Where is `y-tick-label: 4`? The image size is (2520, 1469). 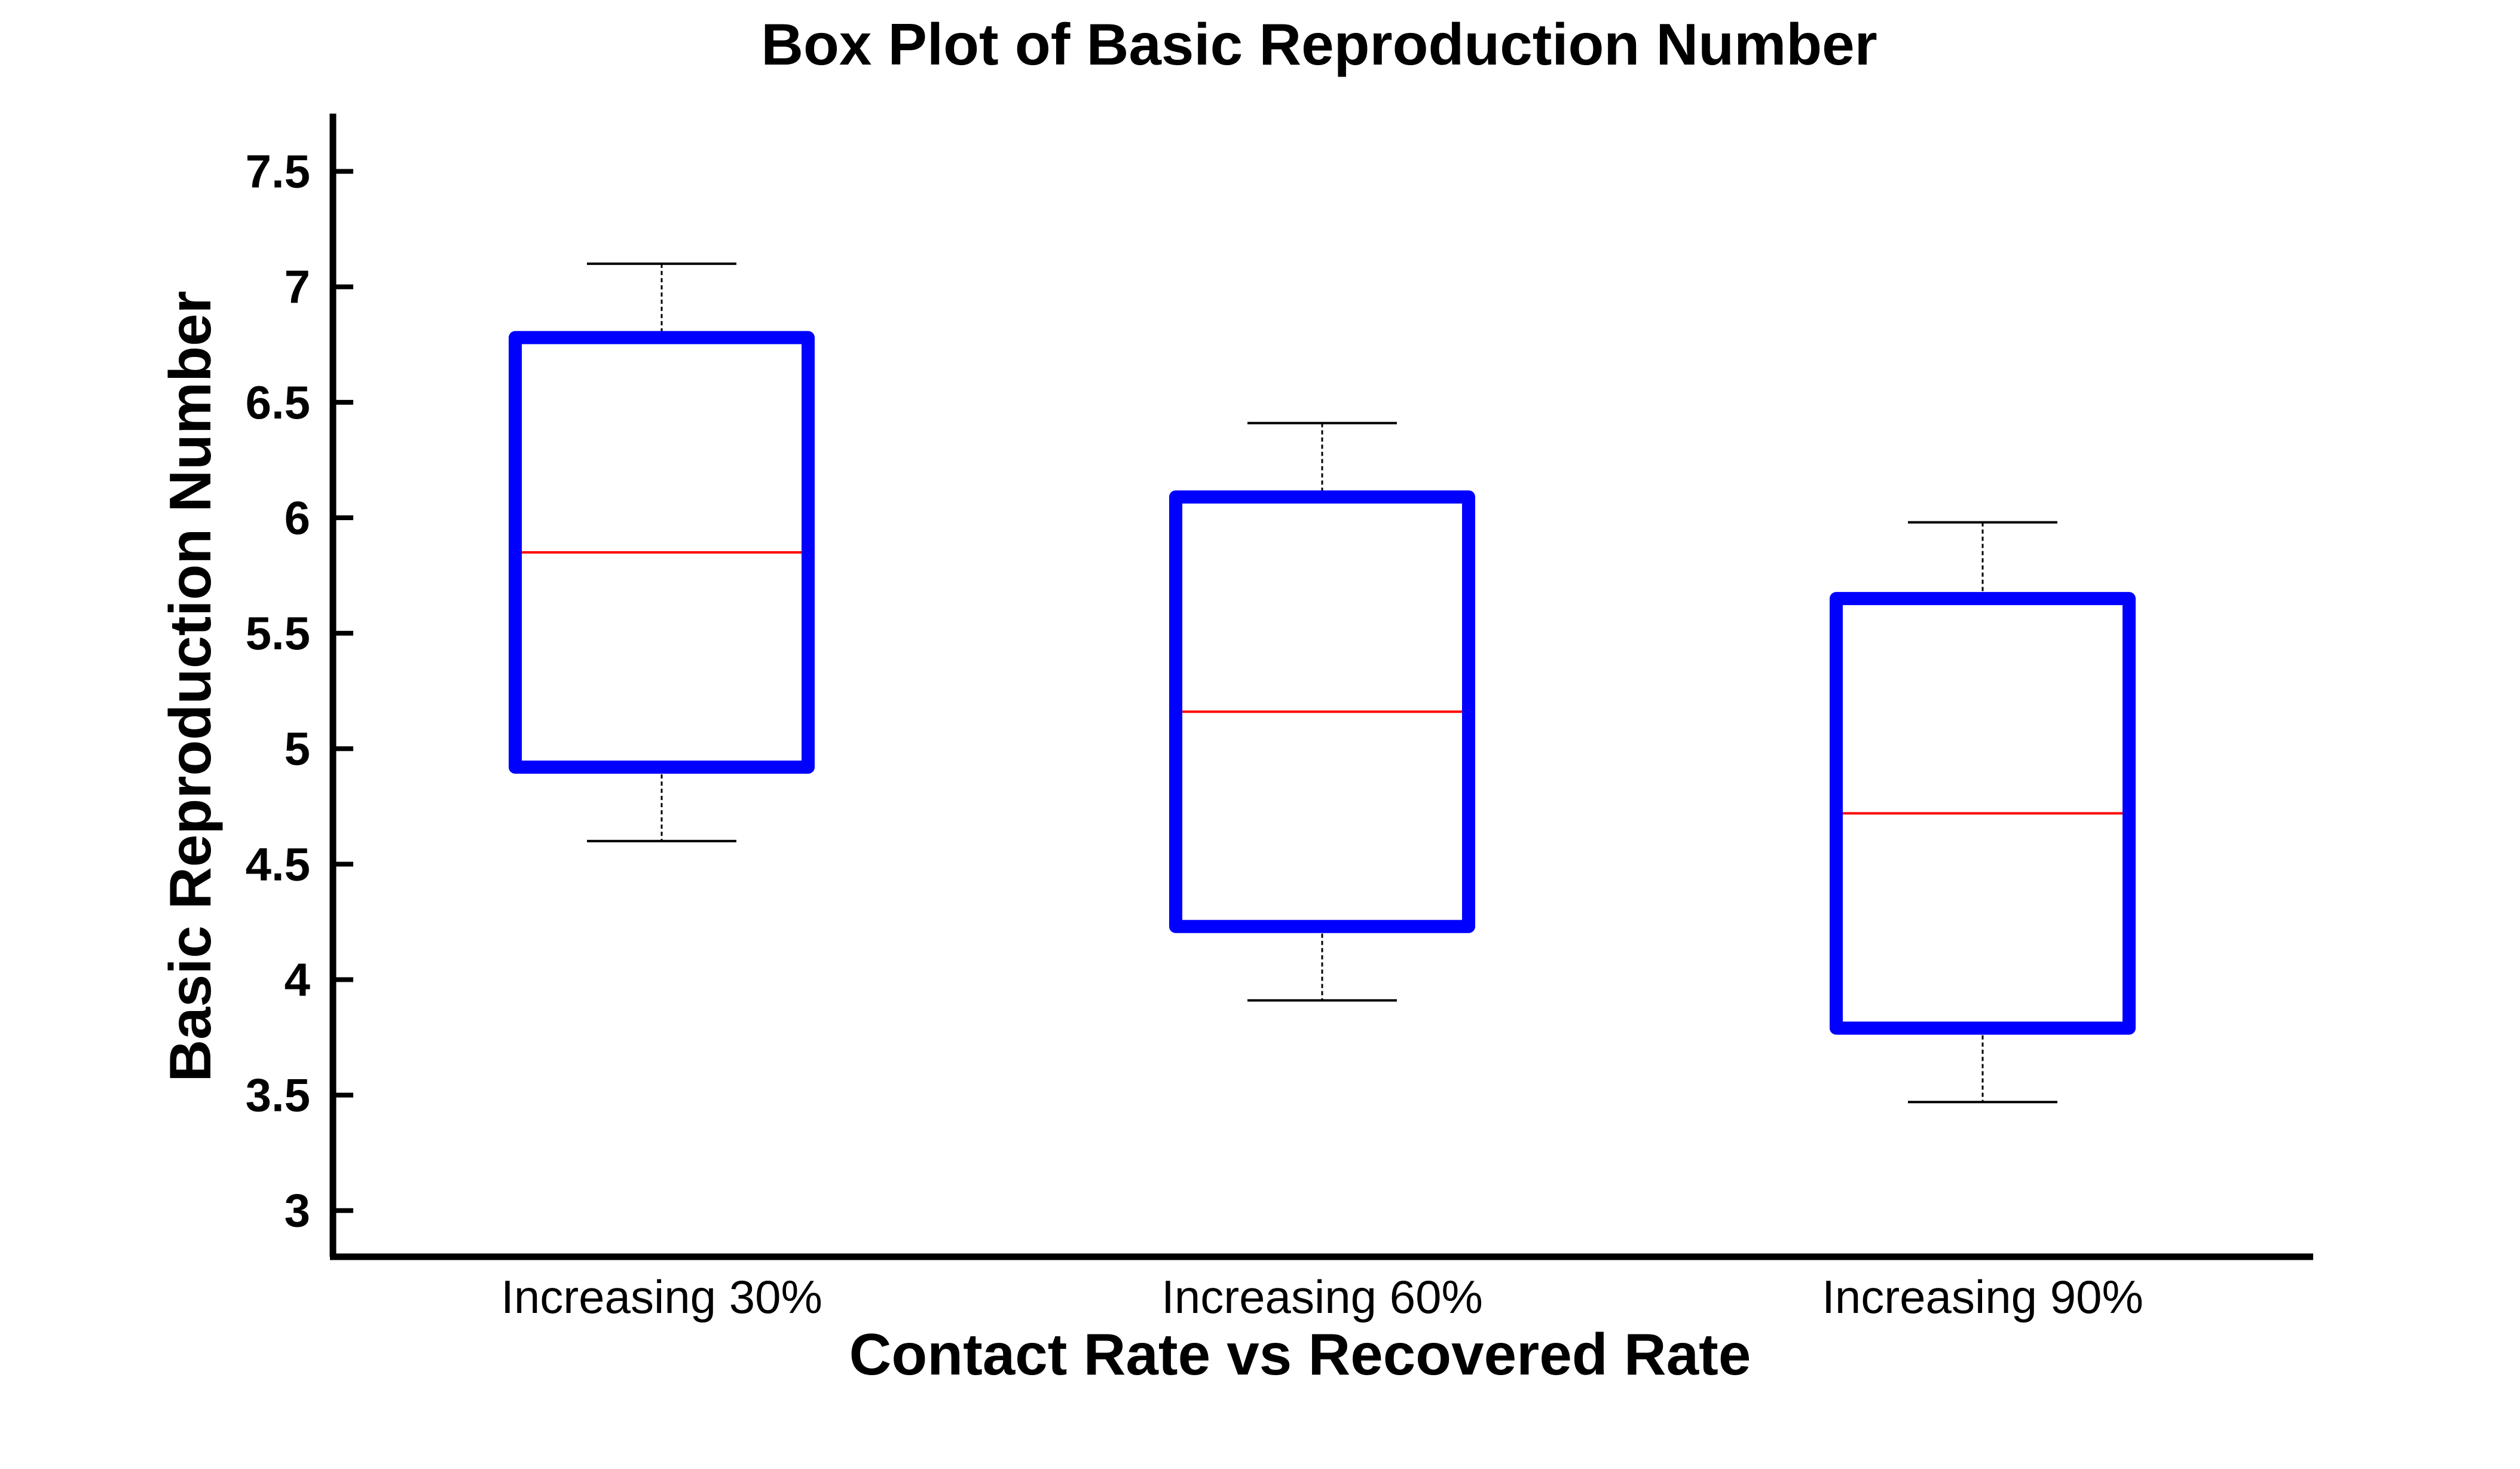 y-tick-label: 4 is located at coordinates (298, 979).